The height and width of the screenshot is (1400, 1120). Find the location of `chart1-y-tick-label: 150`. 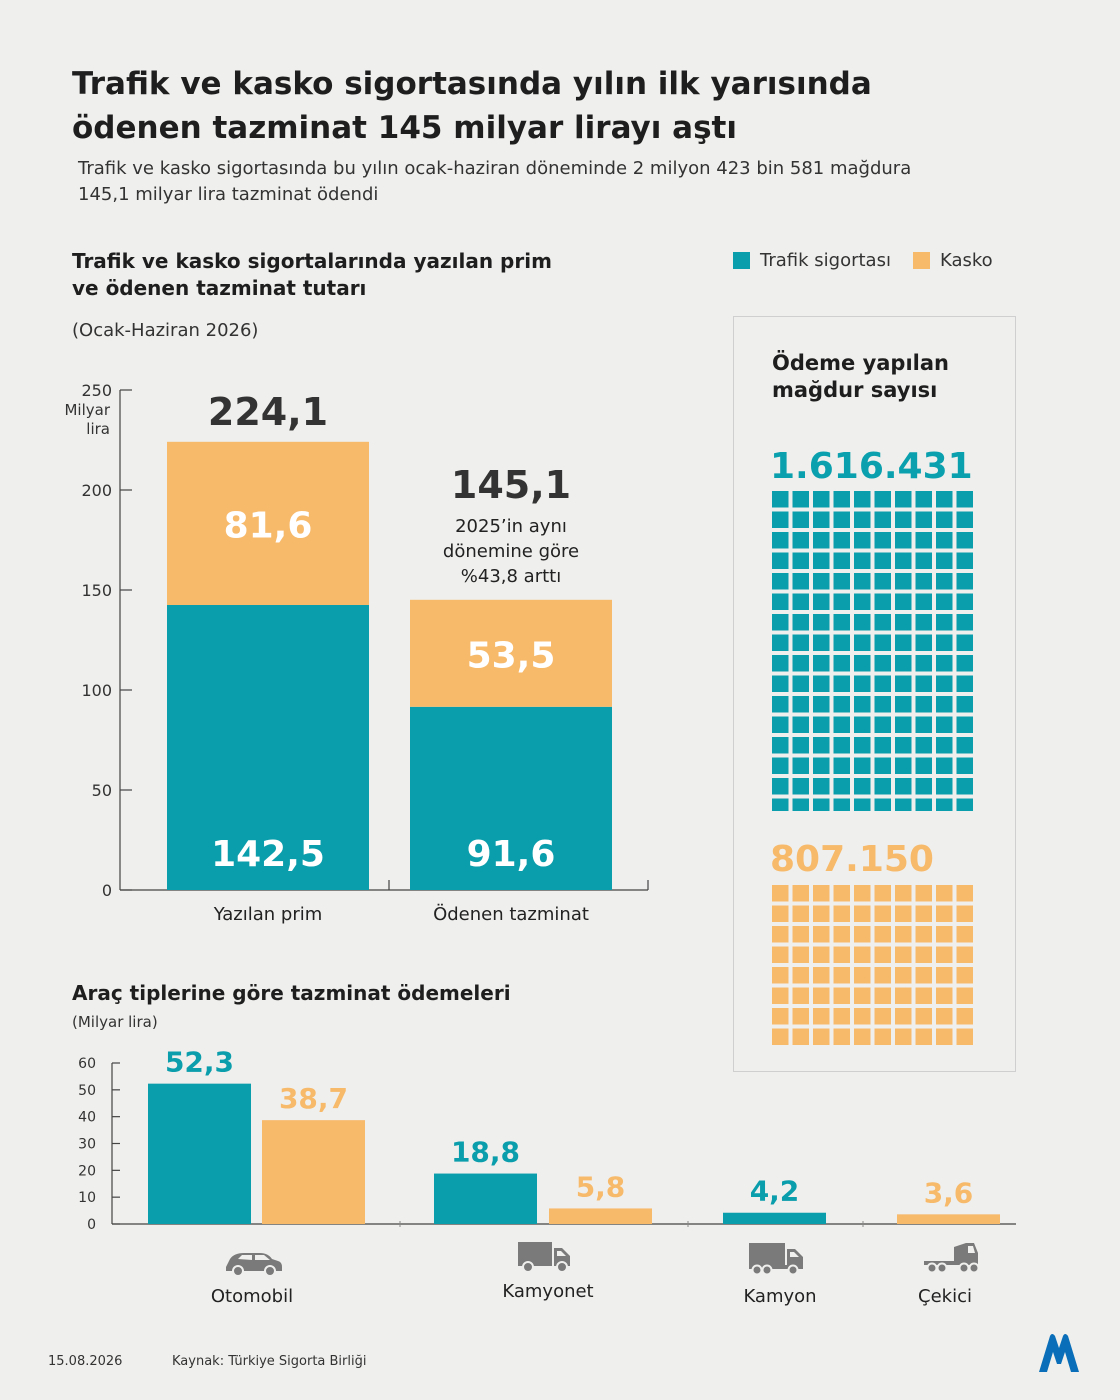

chart1-y-tick-label: 150 is located at coordinates (96, 590).